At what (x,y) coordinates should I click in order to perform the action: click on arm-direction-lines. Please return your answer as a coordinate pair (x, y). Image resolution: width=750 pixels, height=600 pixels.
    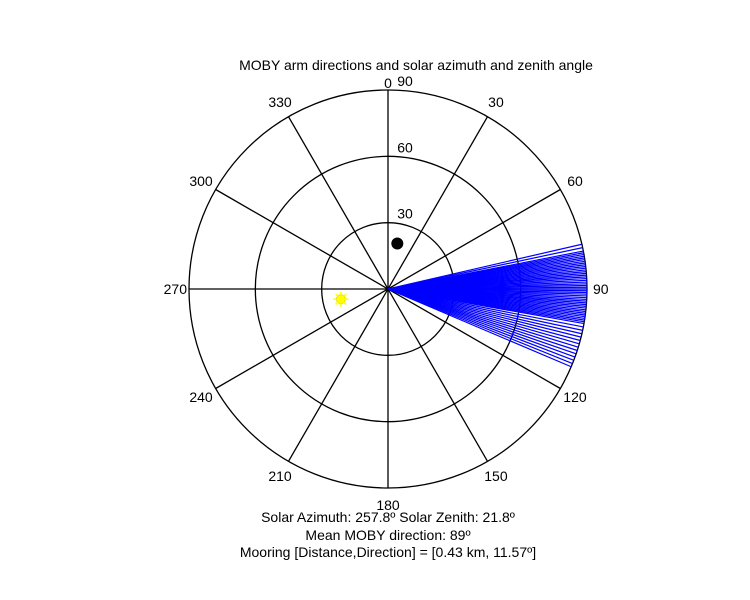
    Looking at the image, I should click on (487, 305).